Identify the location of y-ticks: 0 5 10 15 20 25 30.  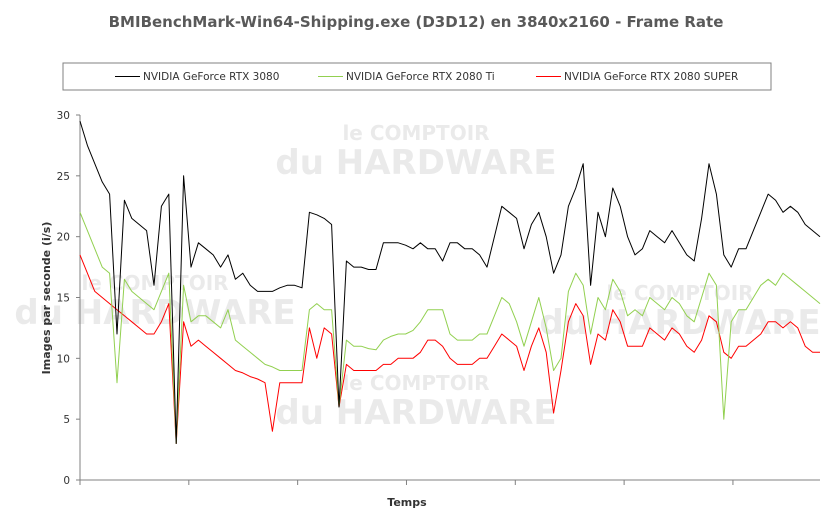
(68, 298).